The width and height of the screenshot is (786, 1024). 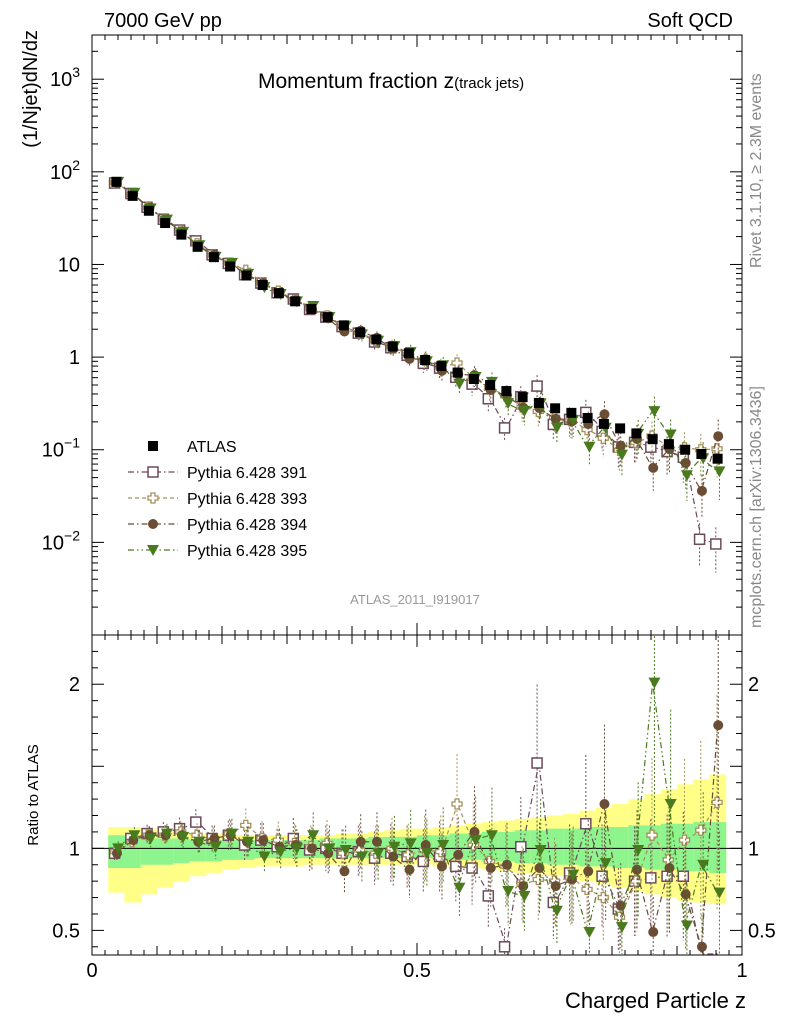 I want to click on chart-title-main: Momentum fraction z, so click(x=356, y=81).